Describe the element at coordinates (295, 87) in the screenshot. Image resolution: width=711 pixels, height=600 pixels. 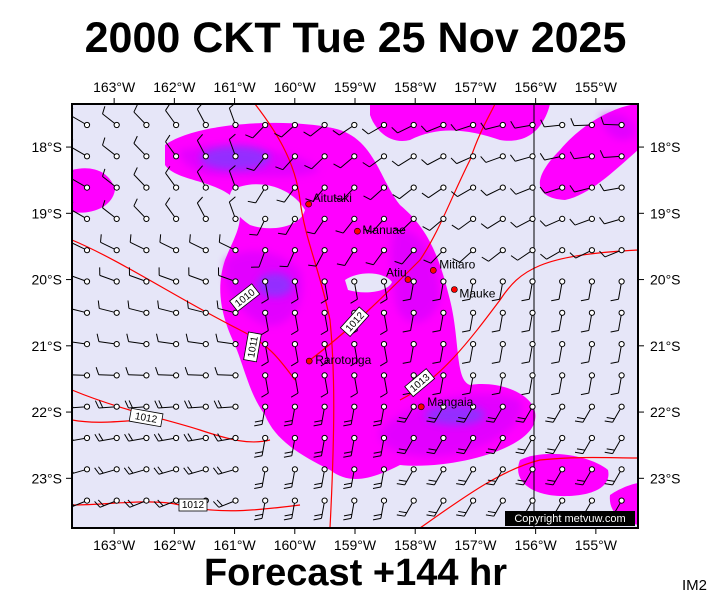
I see `lon-label-top: 160°W` at that location.